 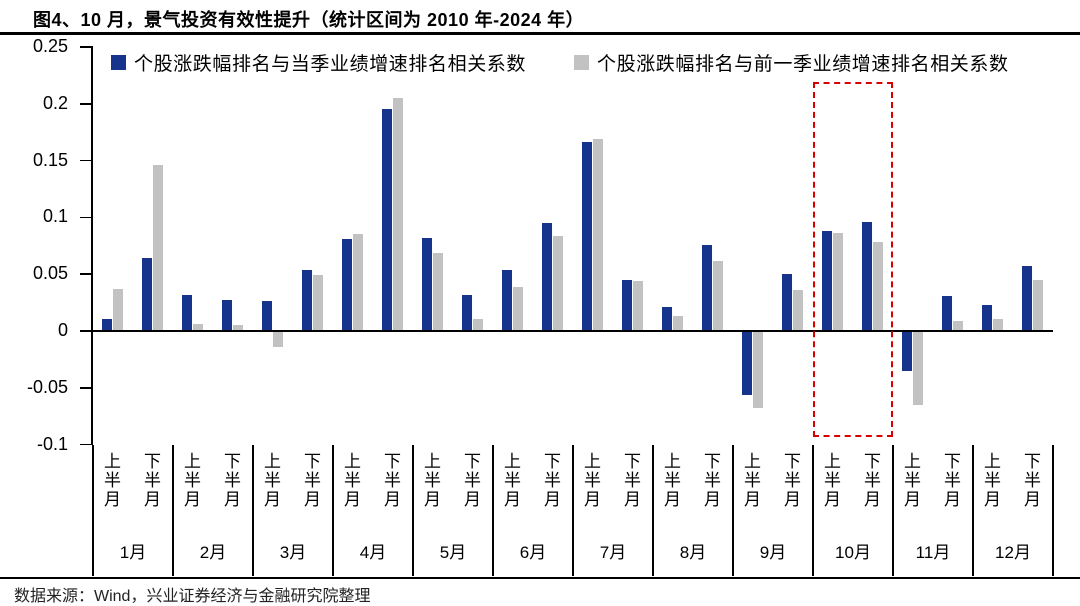 What do you see at coordinates (187, 312) in the screenshot?
I see `bar-current-2月上半月` at bounding box center [187, 312].